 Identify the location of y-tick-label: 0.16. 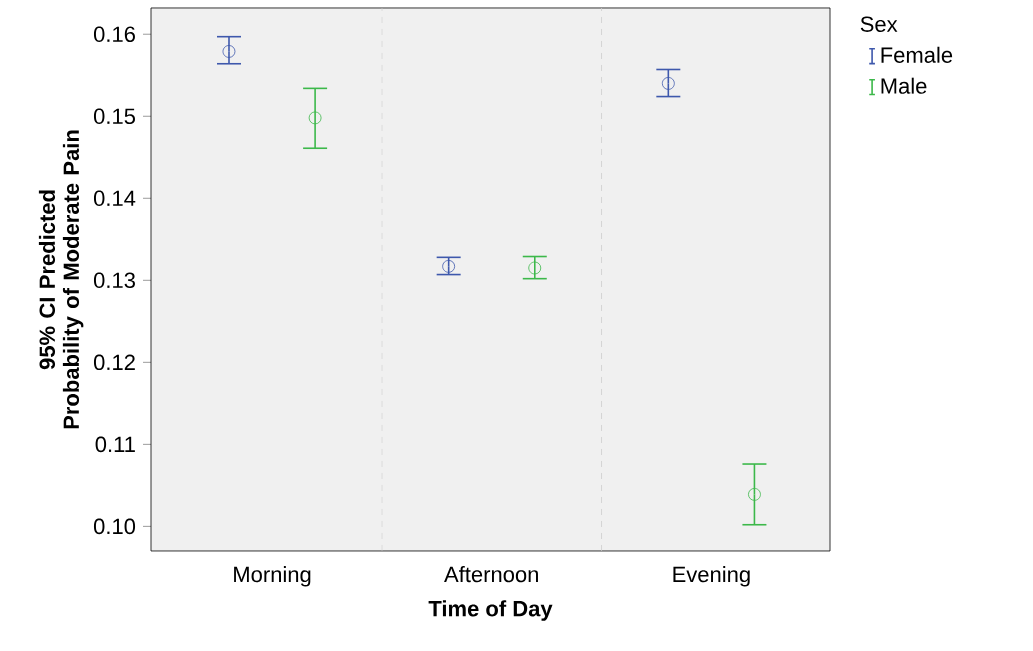
(114, 34).